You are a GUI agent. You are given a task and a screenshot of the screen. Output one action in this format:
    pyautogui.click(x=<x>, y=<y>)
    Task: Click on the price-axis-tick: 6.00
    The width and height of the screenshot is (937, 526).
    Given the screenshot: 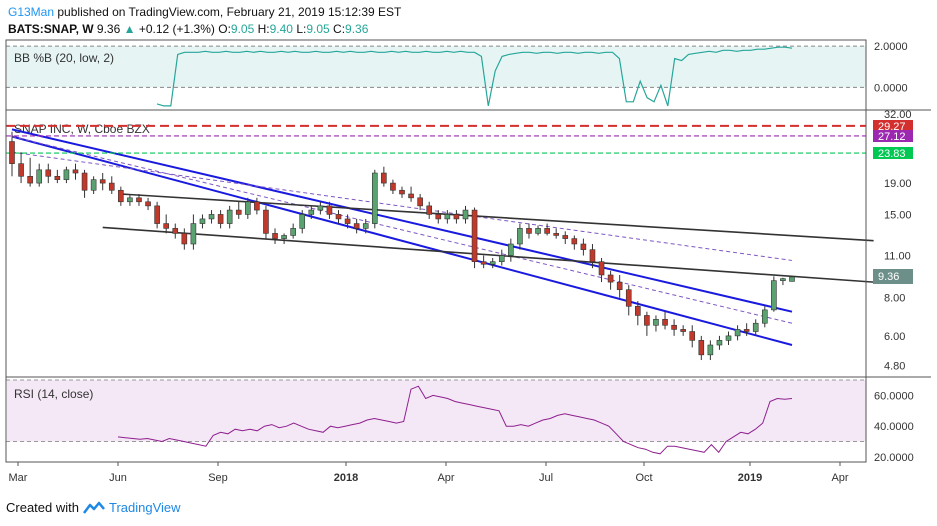 What is the action you would take?
    pyautogui.click(x=894, y=337)
    